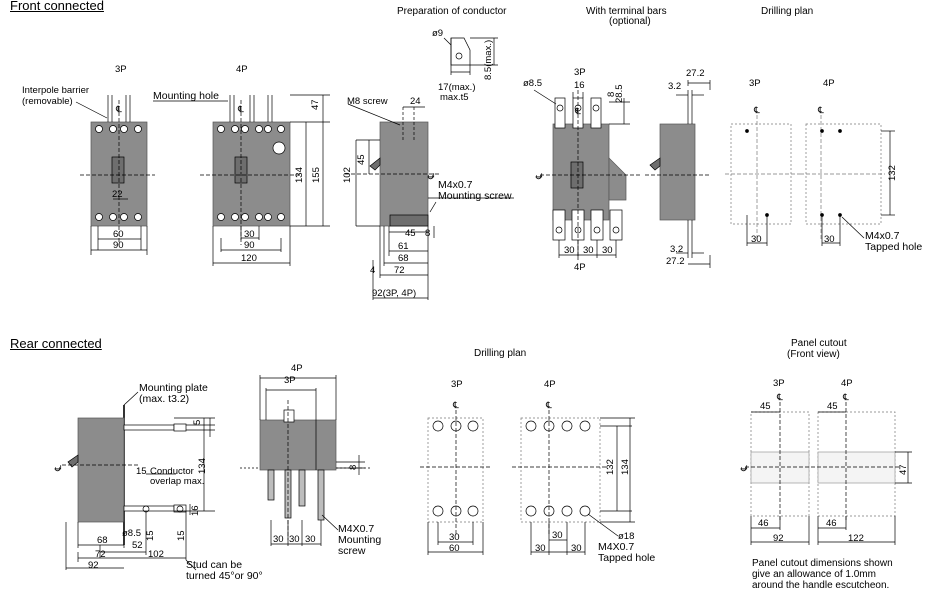  Describe the element at coordinates (894, 247) in the screenshot. I see `drill-tapped-hole-label: Tapped hole` at that location.